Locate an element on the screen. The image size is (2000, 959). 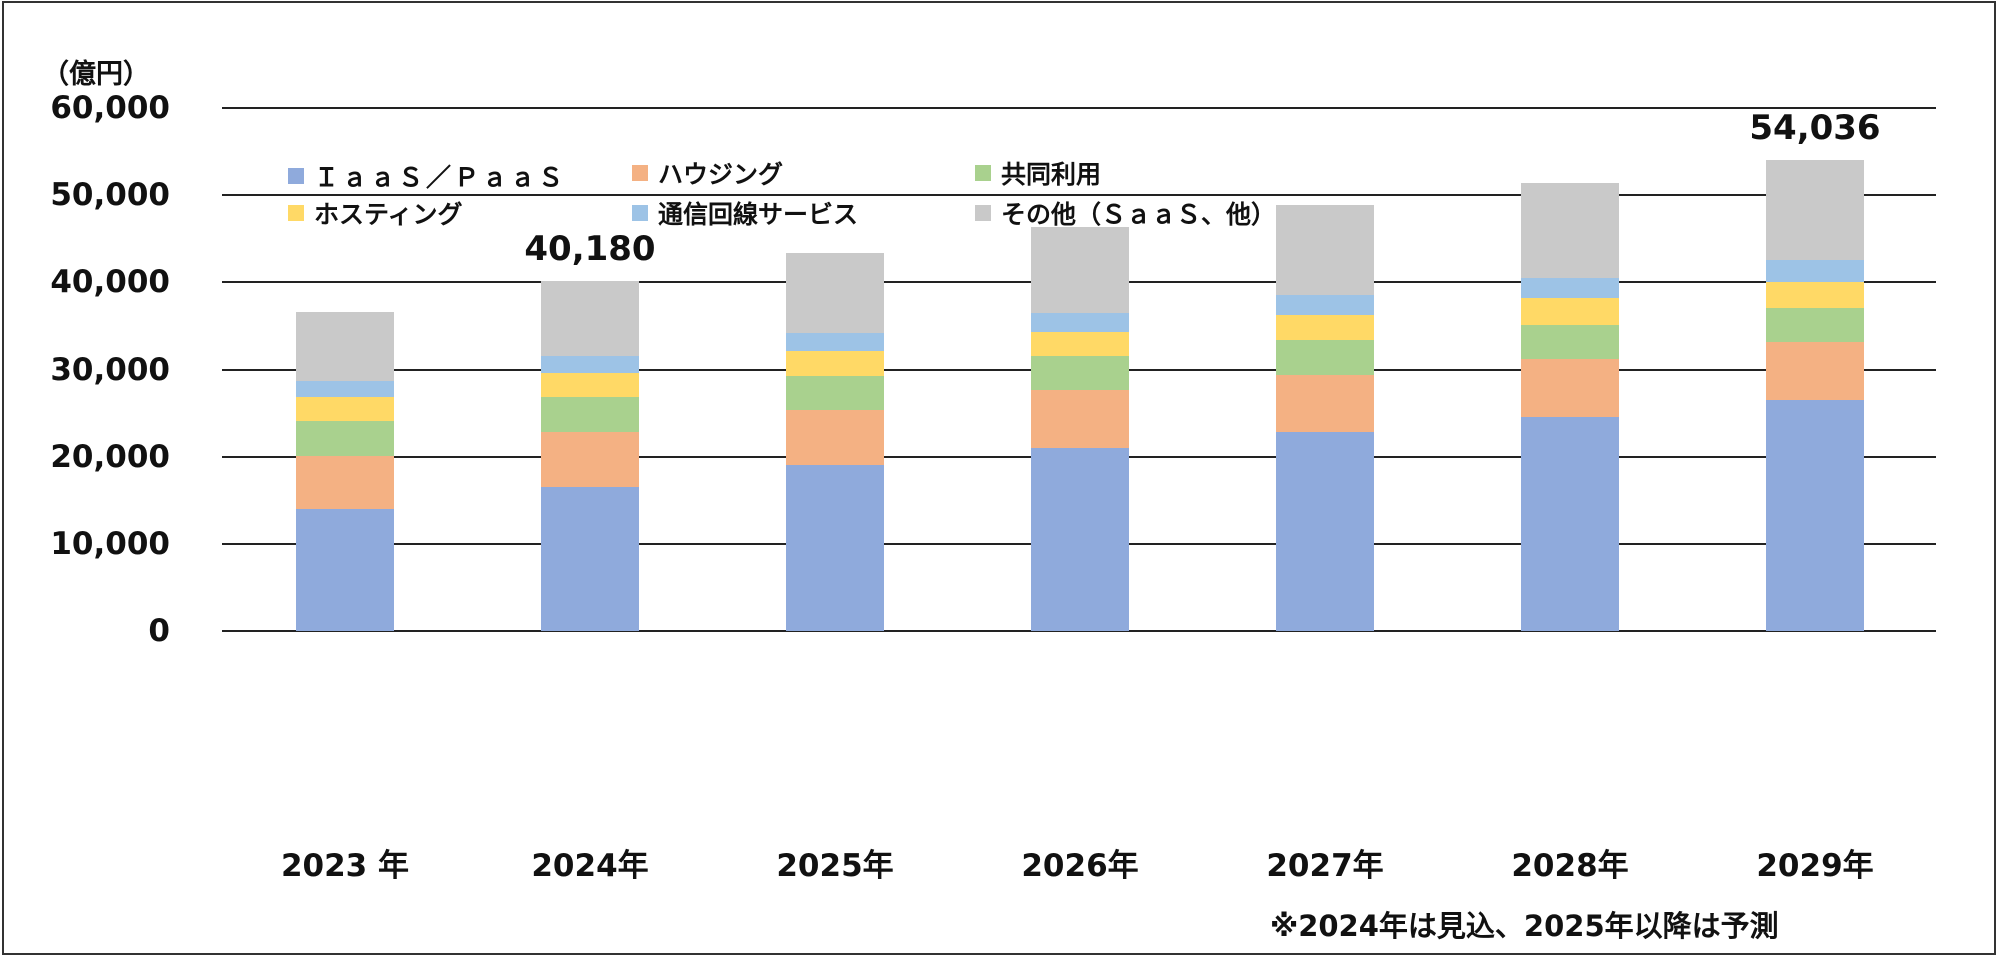
legend-item-housing: ハウジング is located at coordinates (707, 173).